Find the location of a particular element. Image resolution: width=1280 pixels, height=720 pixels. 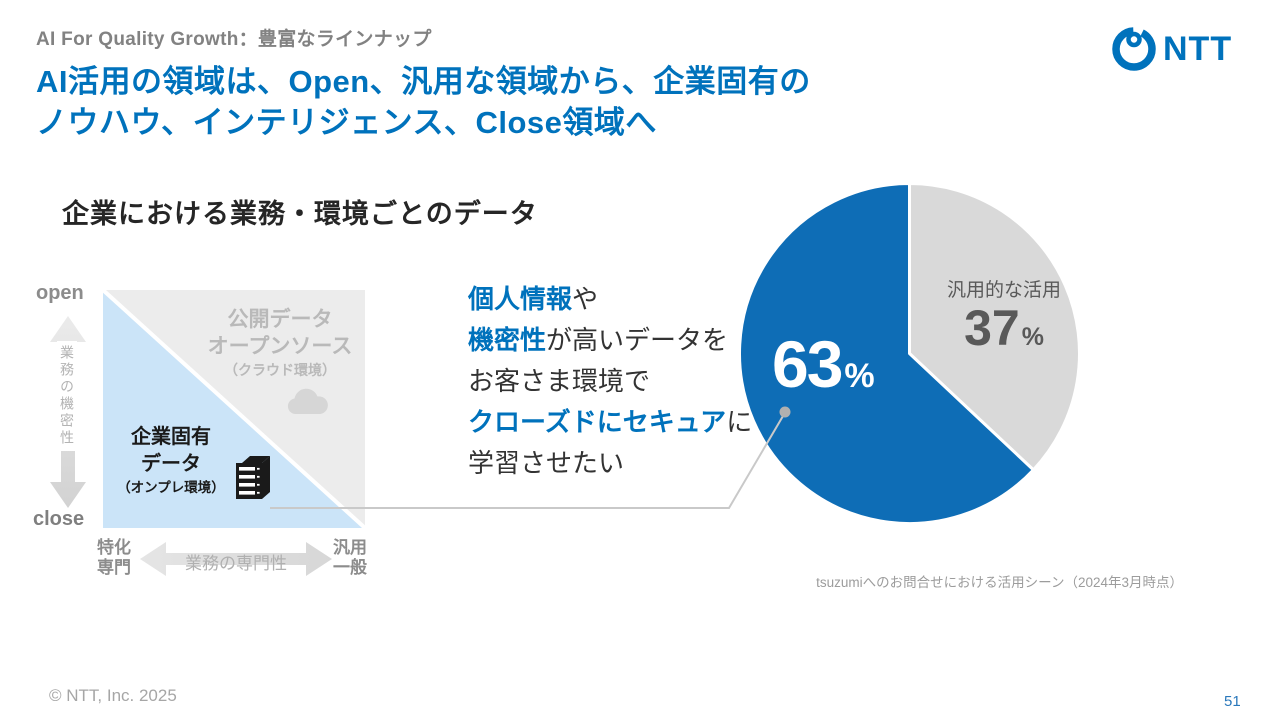

statement-text: 学習させたい is located at coordinates (546, 463).